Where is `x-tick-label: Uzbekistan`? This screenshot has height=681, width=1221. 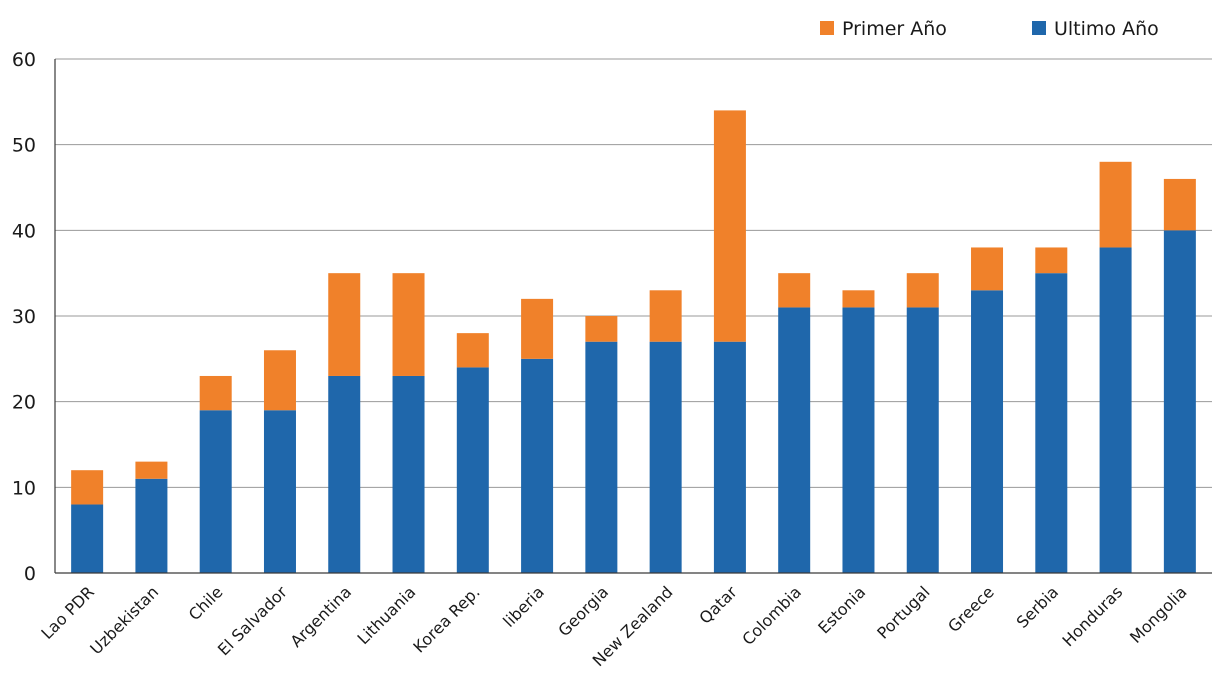 x-tick-label: Uzbekistan is located at coordinates (124, 620).